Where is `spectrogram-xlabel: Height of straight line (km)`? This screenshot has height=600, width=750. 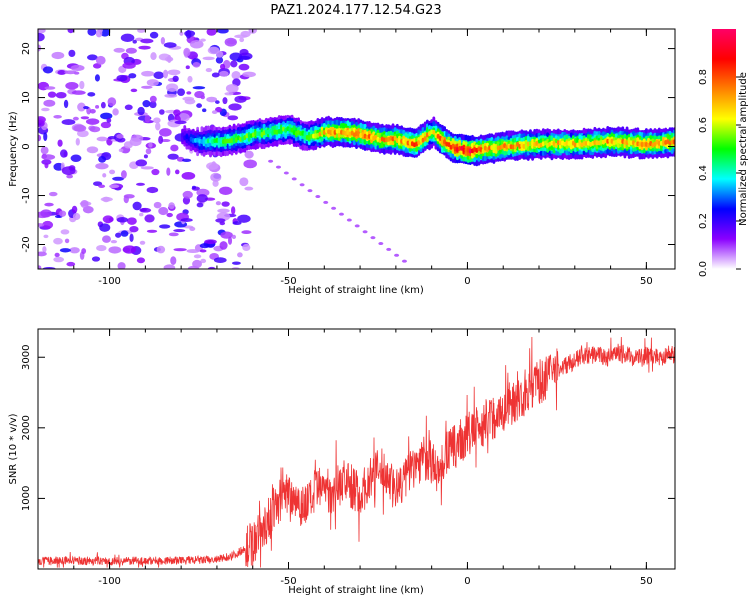 spectrogram-xlabel: Height of straight line (km) is located at coordinates (356, 290).